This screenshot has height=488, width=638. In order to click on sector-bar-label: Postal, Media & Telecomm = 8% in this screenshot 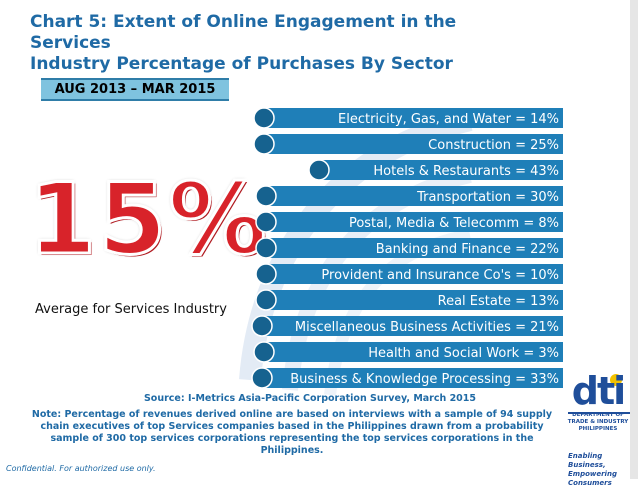, I will do `click(454, 223)`.